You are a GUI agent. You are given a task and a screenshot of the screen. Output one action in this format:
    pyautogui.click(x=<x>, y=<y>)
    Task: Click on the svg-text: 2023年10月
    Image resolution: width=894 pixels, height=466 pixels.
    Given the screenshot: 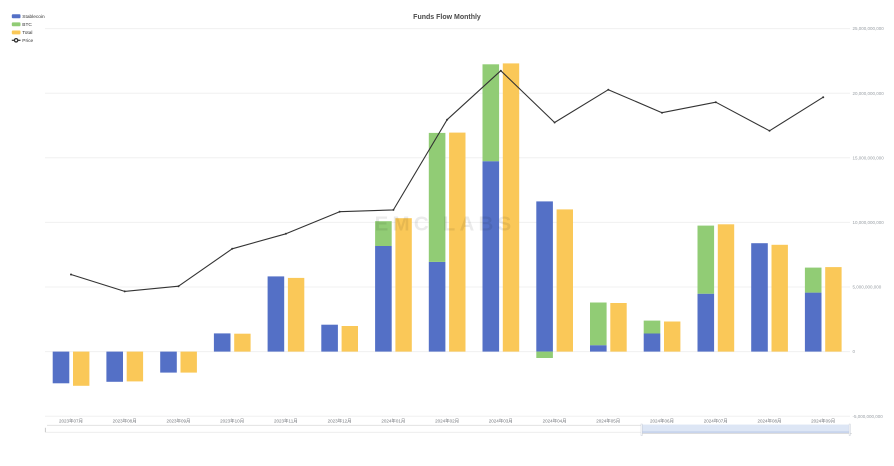 What is the action you would take?
    pyautogui.click(x=232, y=420)
    